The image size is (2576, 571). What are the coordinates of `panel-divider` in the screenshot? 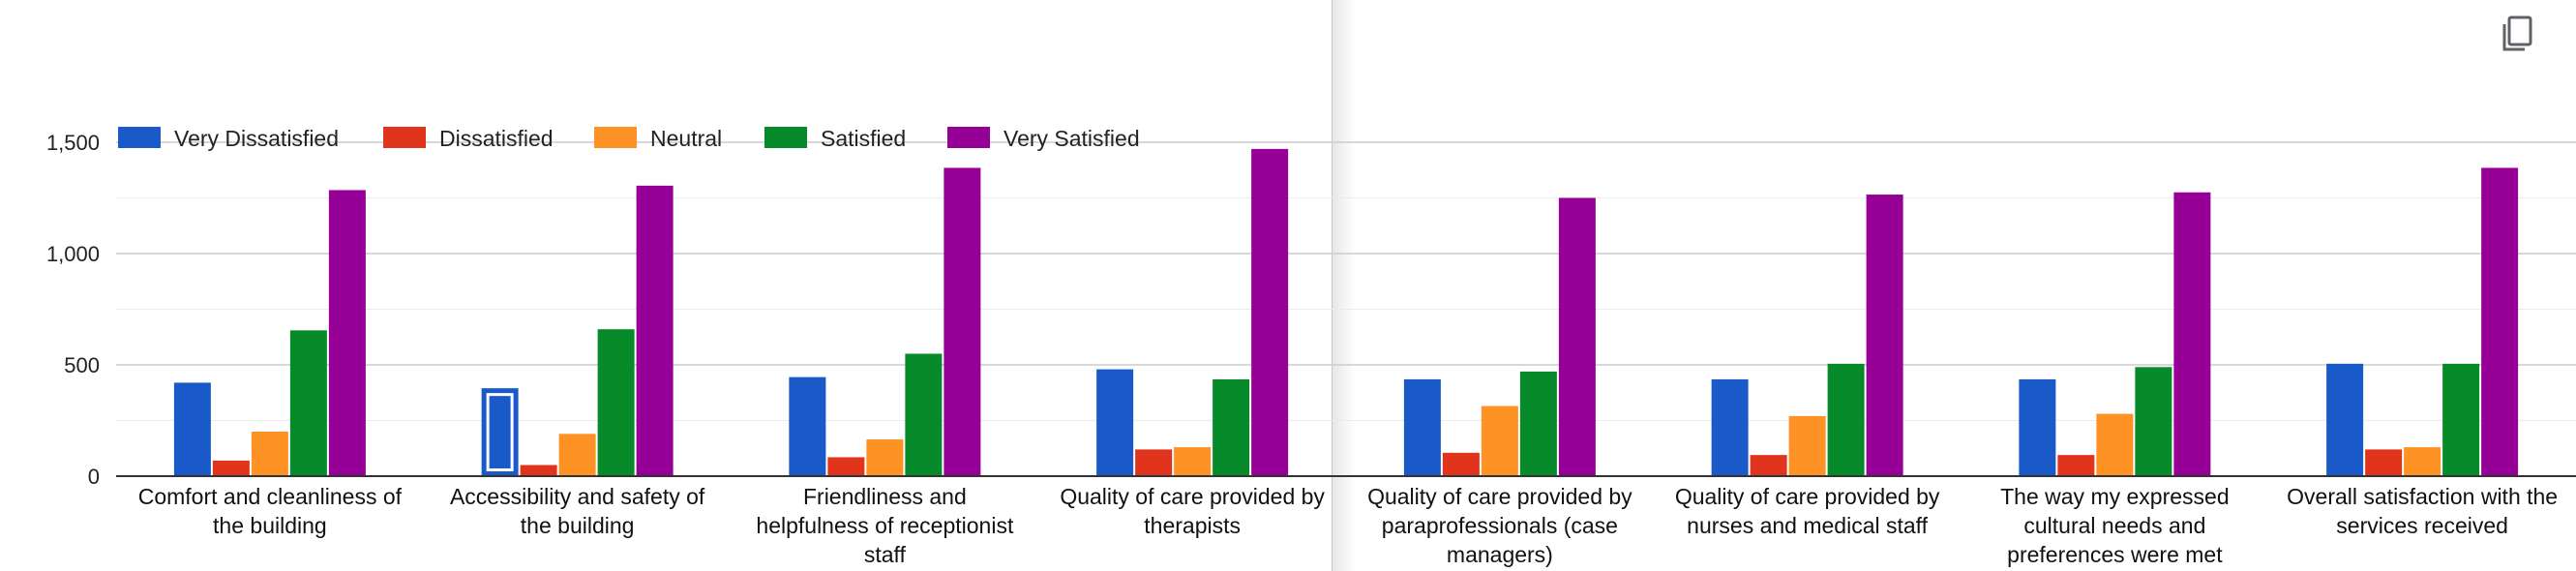 It's located at (1332, 285).